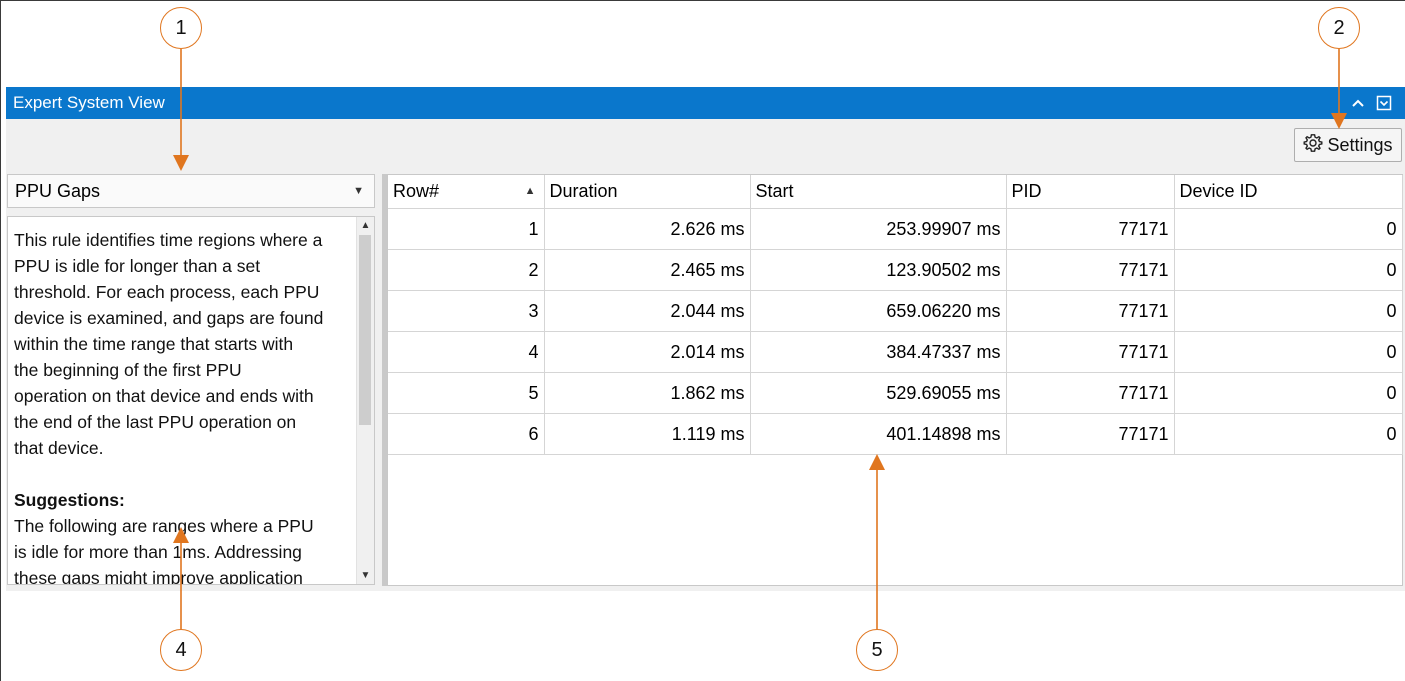 This screenshot has width=1405, height=681. I want to click on panel-titlebar: Expert System View, so click(705, 103).